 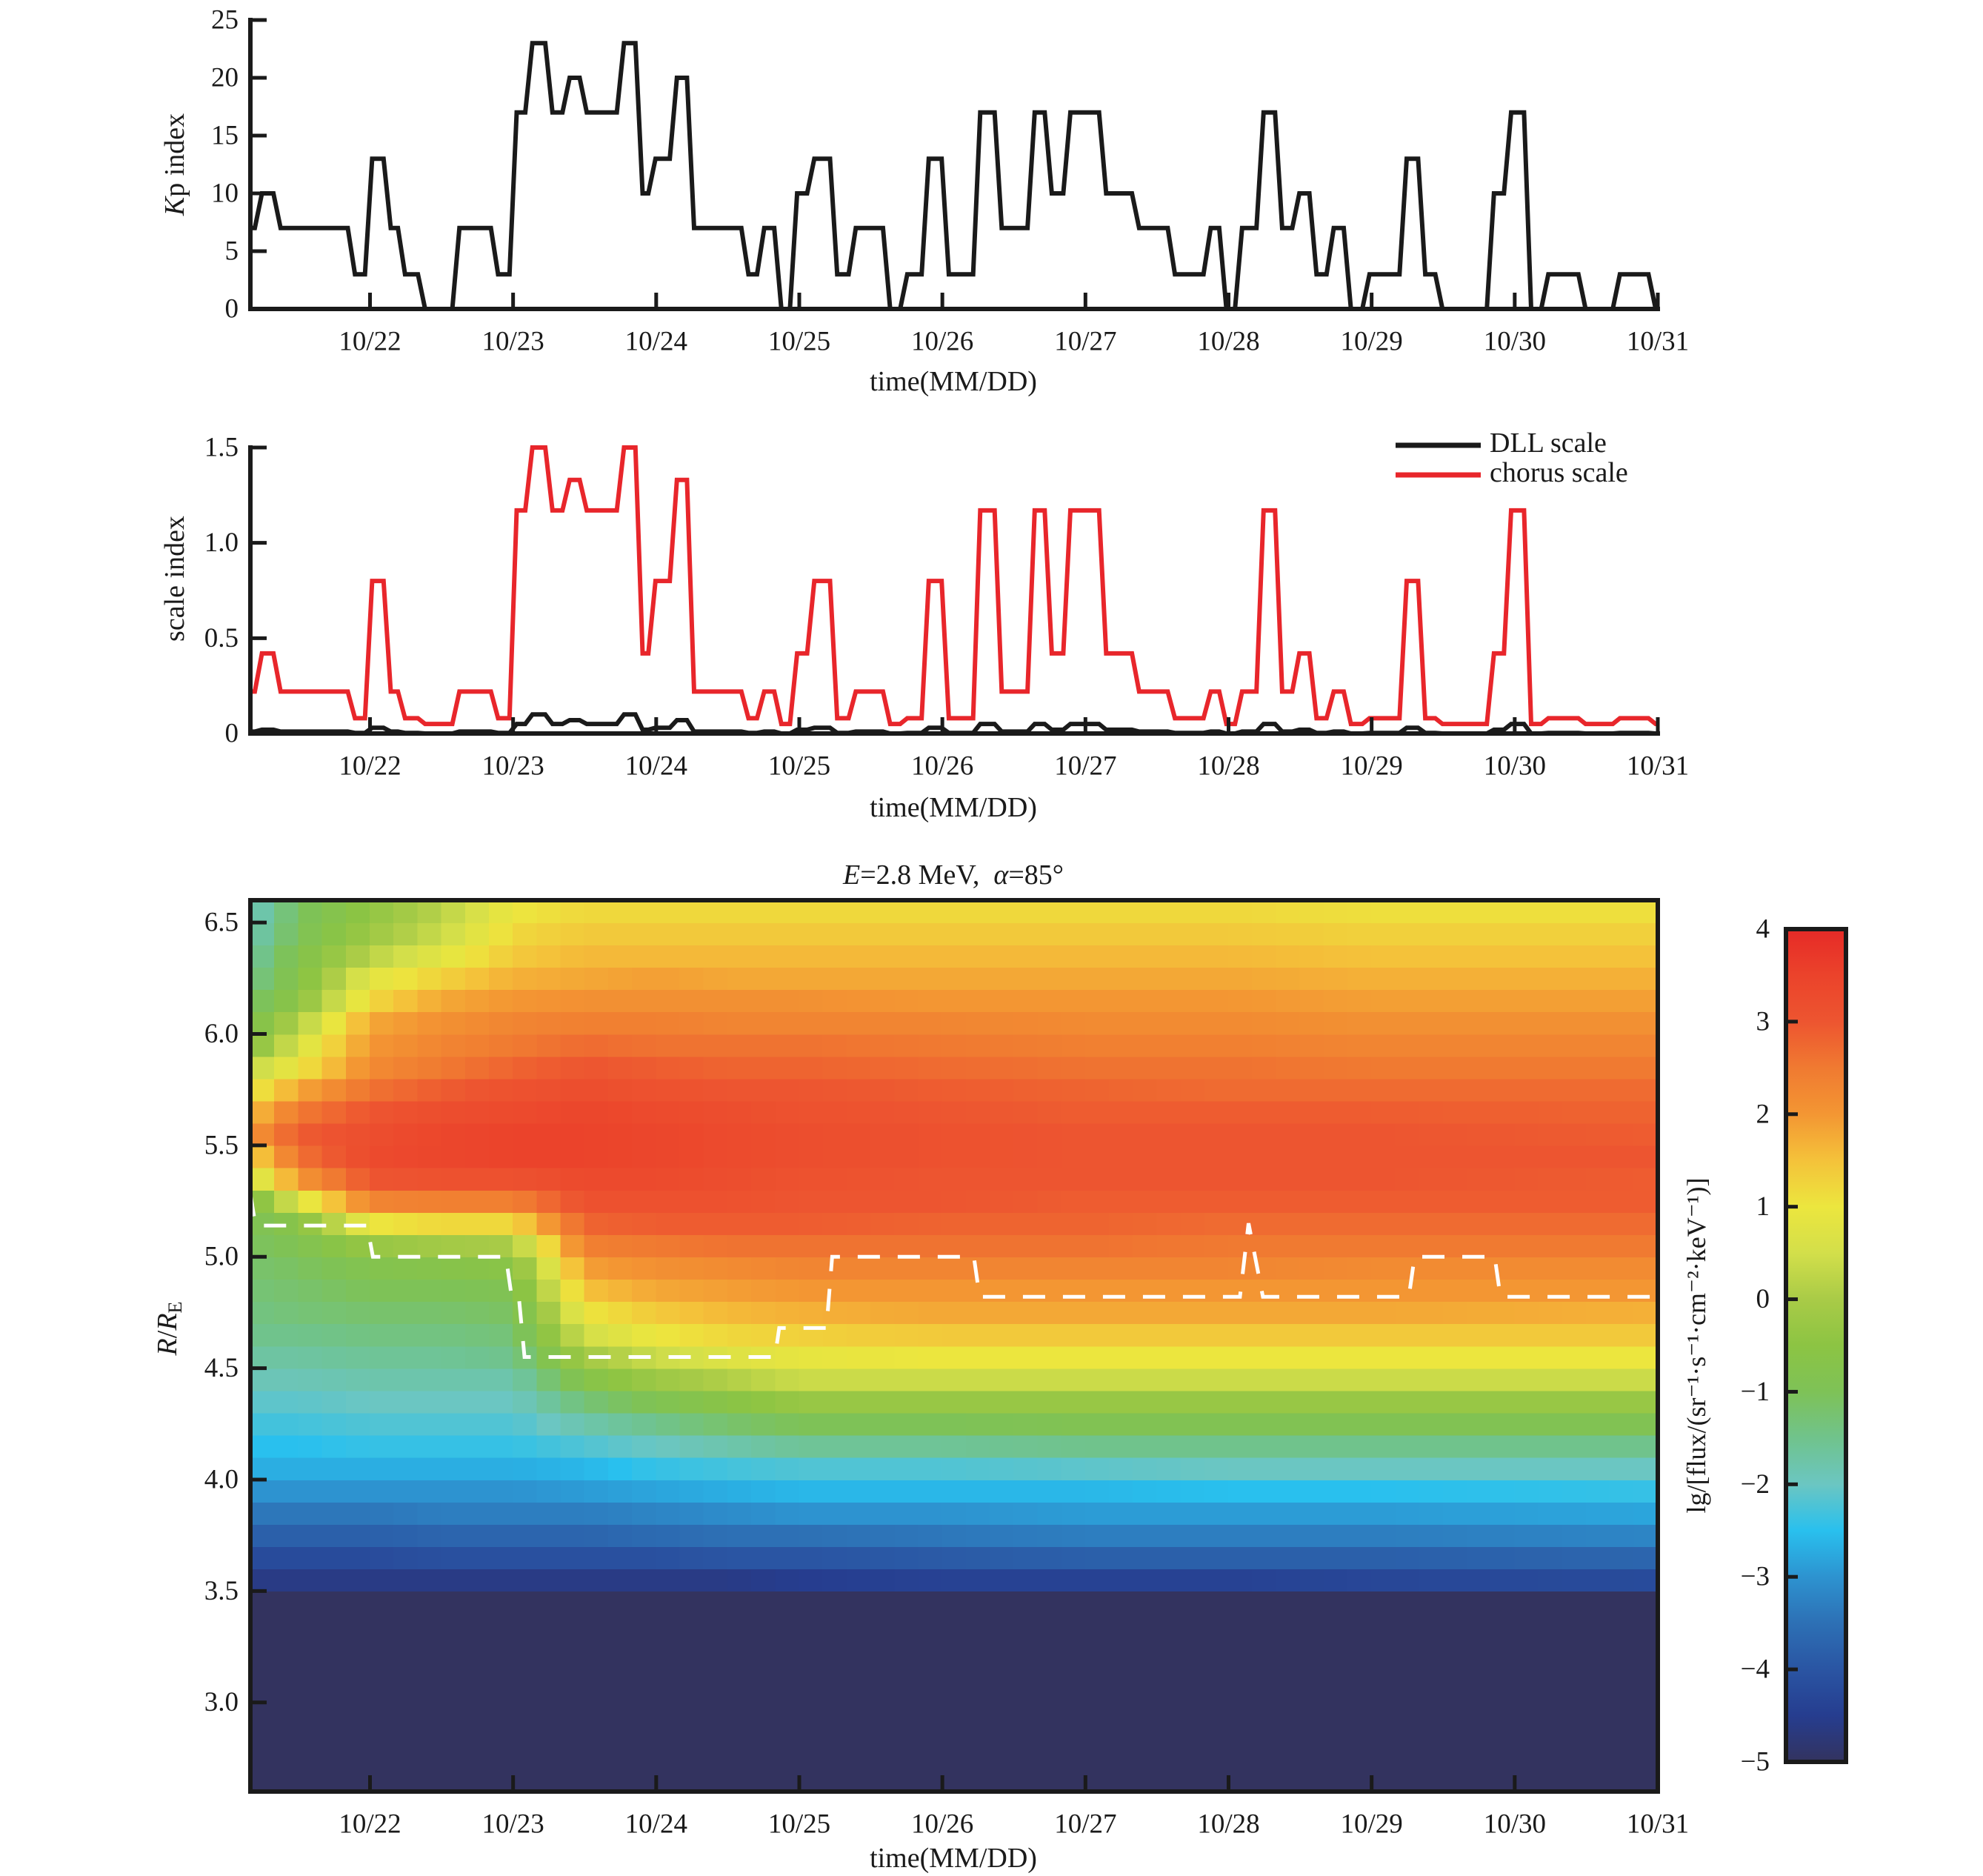 I want to click on colorbar-tick-label: −2, so click(x=1755, y=1484).